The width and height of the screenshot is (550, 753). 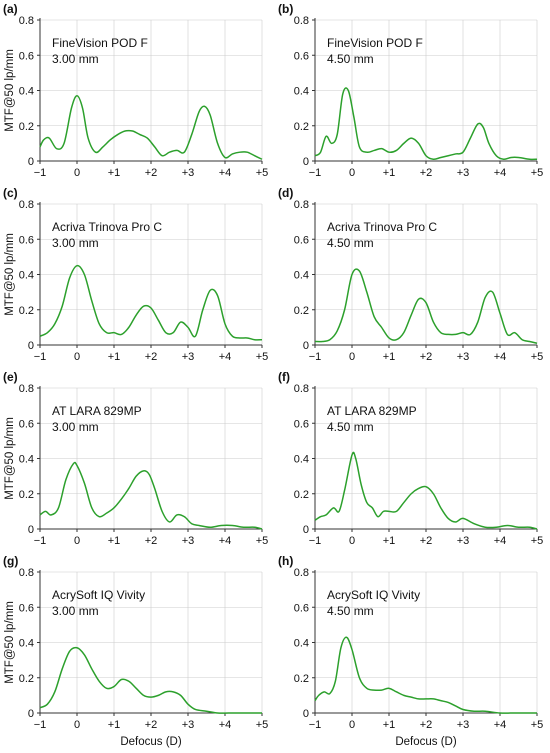 What do you see at coordinates (285, 561) in the screenshot?
I see `panel-label: (h)` at bounding box center [285, 561].